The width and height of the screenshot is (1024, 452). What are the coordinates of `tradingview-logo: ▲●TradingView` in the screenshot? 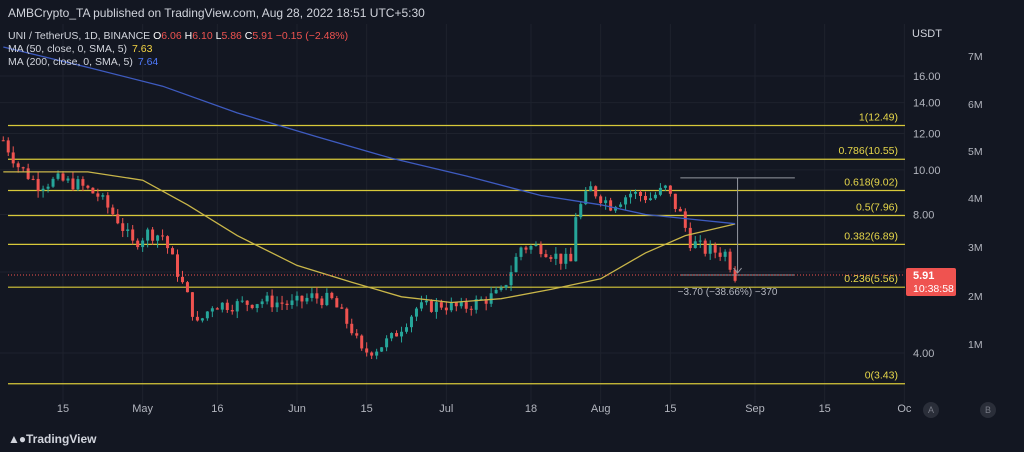 It's located at (52, 439).